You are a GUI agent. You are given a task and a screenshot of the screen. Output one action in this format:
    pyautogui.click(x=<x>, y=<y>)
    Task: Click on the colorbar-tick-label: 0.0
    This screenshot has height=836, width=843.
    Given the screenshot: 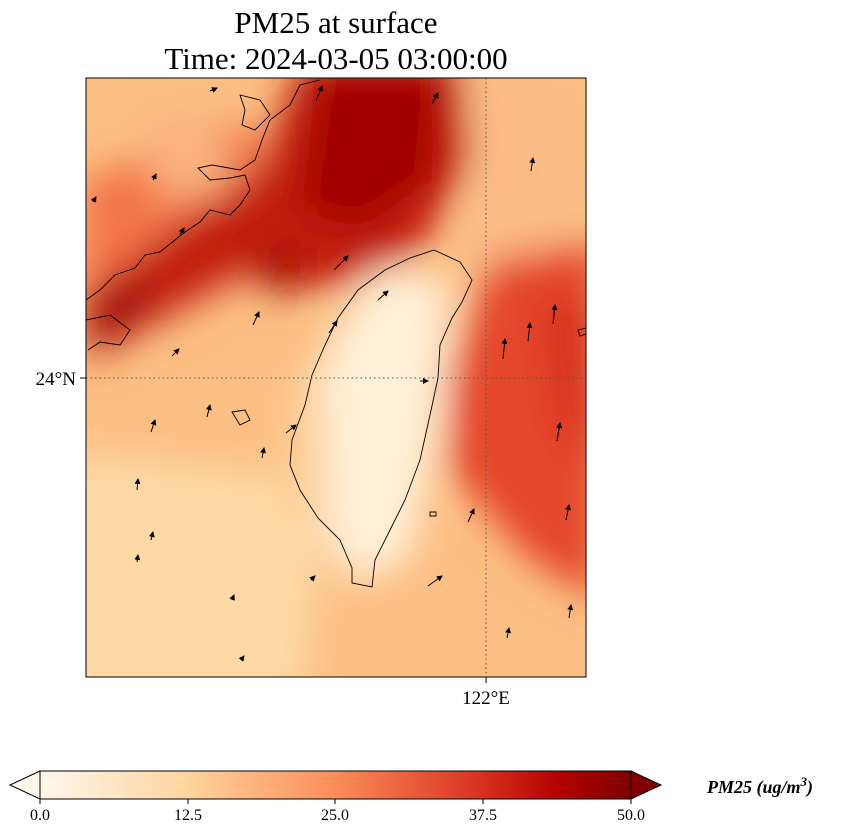 What is the action you would take?
    pyautogui.click(x=40, y=815)
    